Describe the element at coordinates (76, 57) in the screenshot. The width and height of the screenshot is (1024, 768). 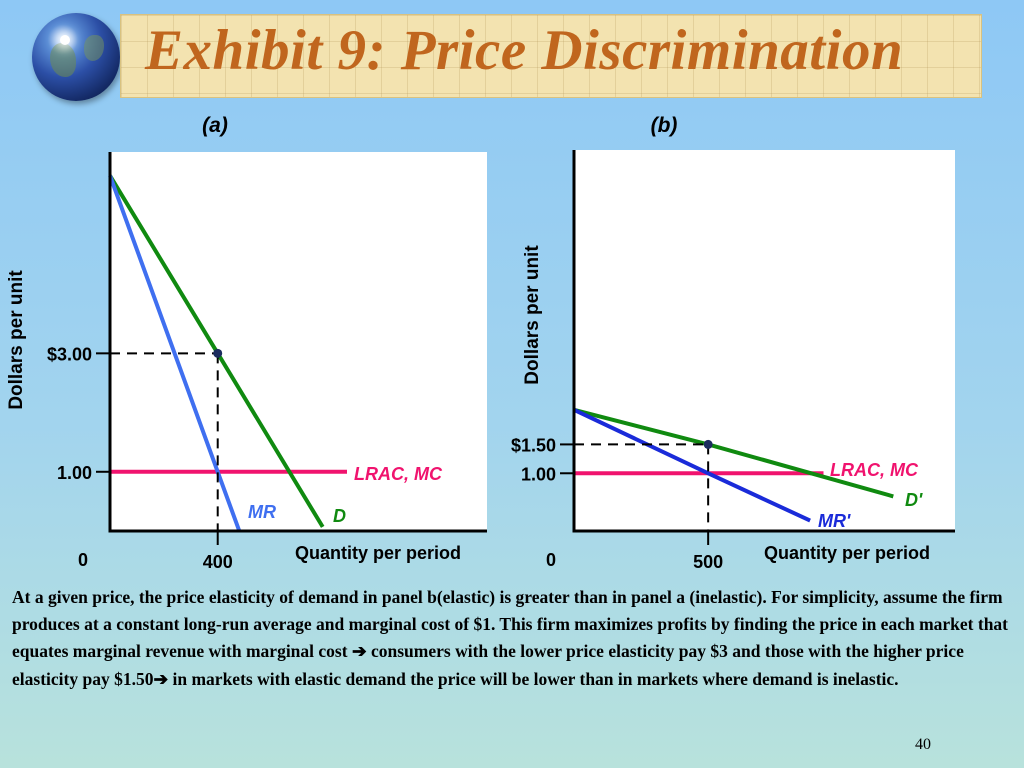
I see `globe-icon` at that location.